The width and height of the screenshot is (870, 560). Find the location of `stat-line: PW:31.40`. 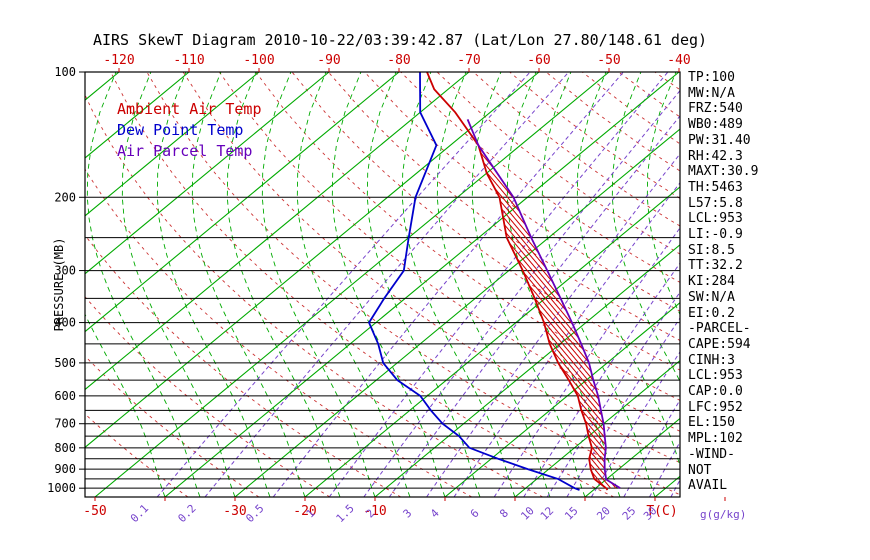

stat-line: PW:31.40 is located at coordinates (719, 140).